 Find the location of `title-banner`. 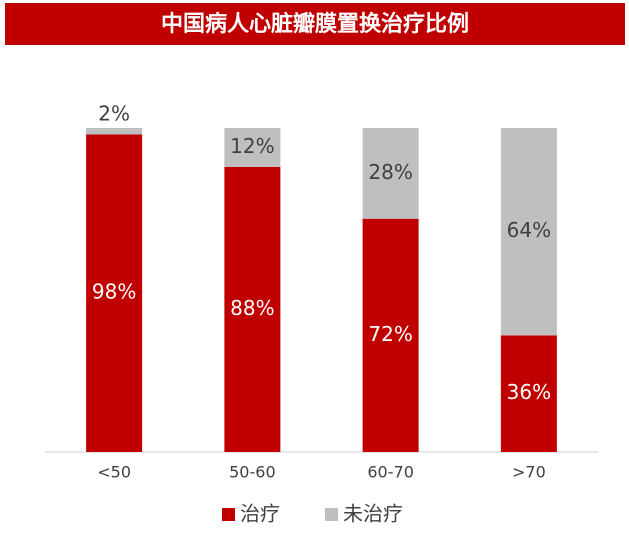

title-banner is located at coordinates (315, 24).